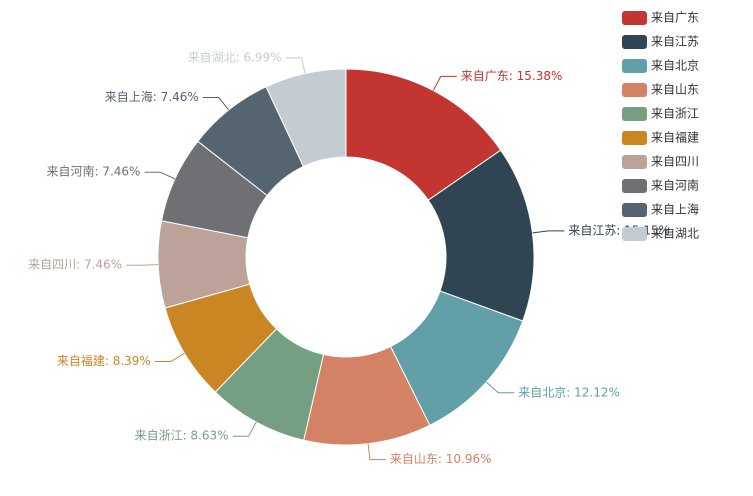 This screenshot has height=496, width=753. Describe the element at coordinates (675, 209) in the screenshot. I see `legend-label: 来自上海` at that location.